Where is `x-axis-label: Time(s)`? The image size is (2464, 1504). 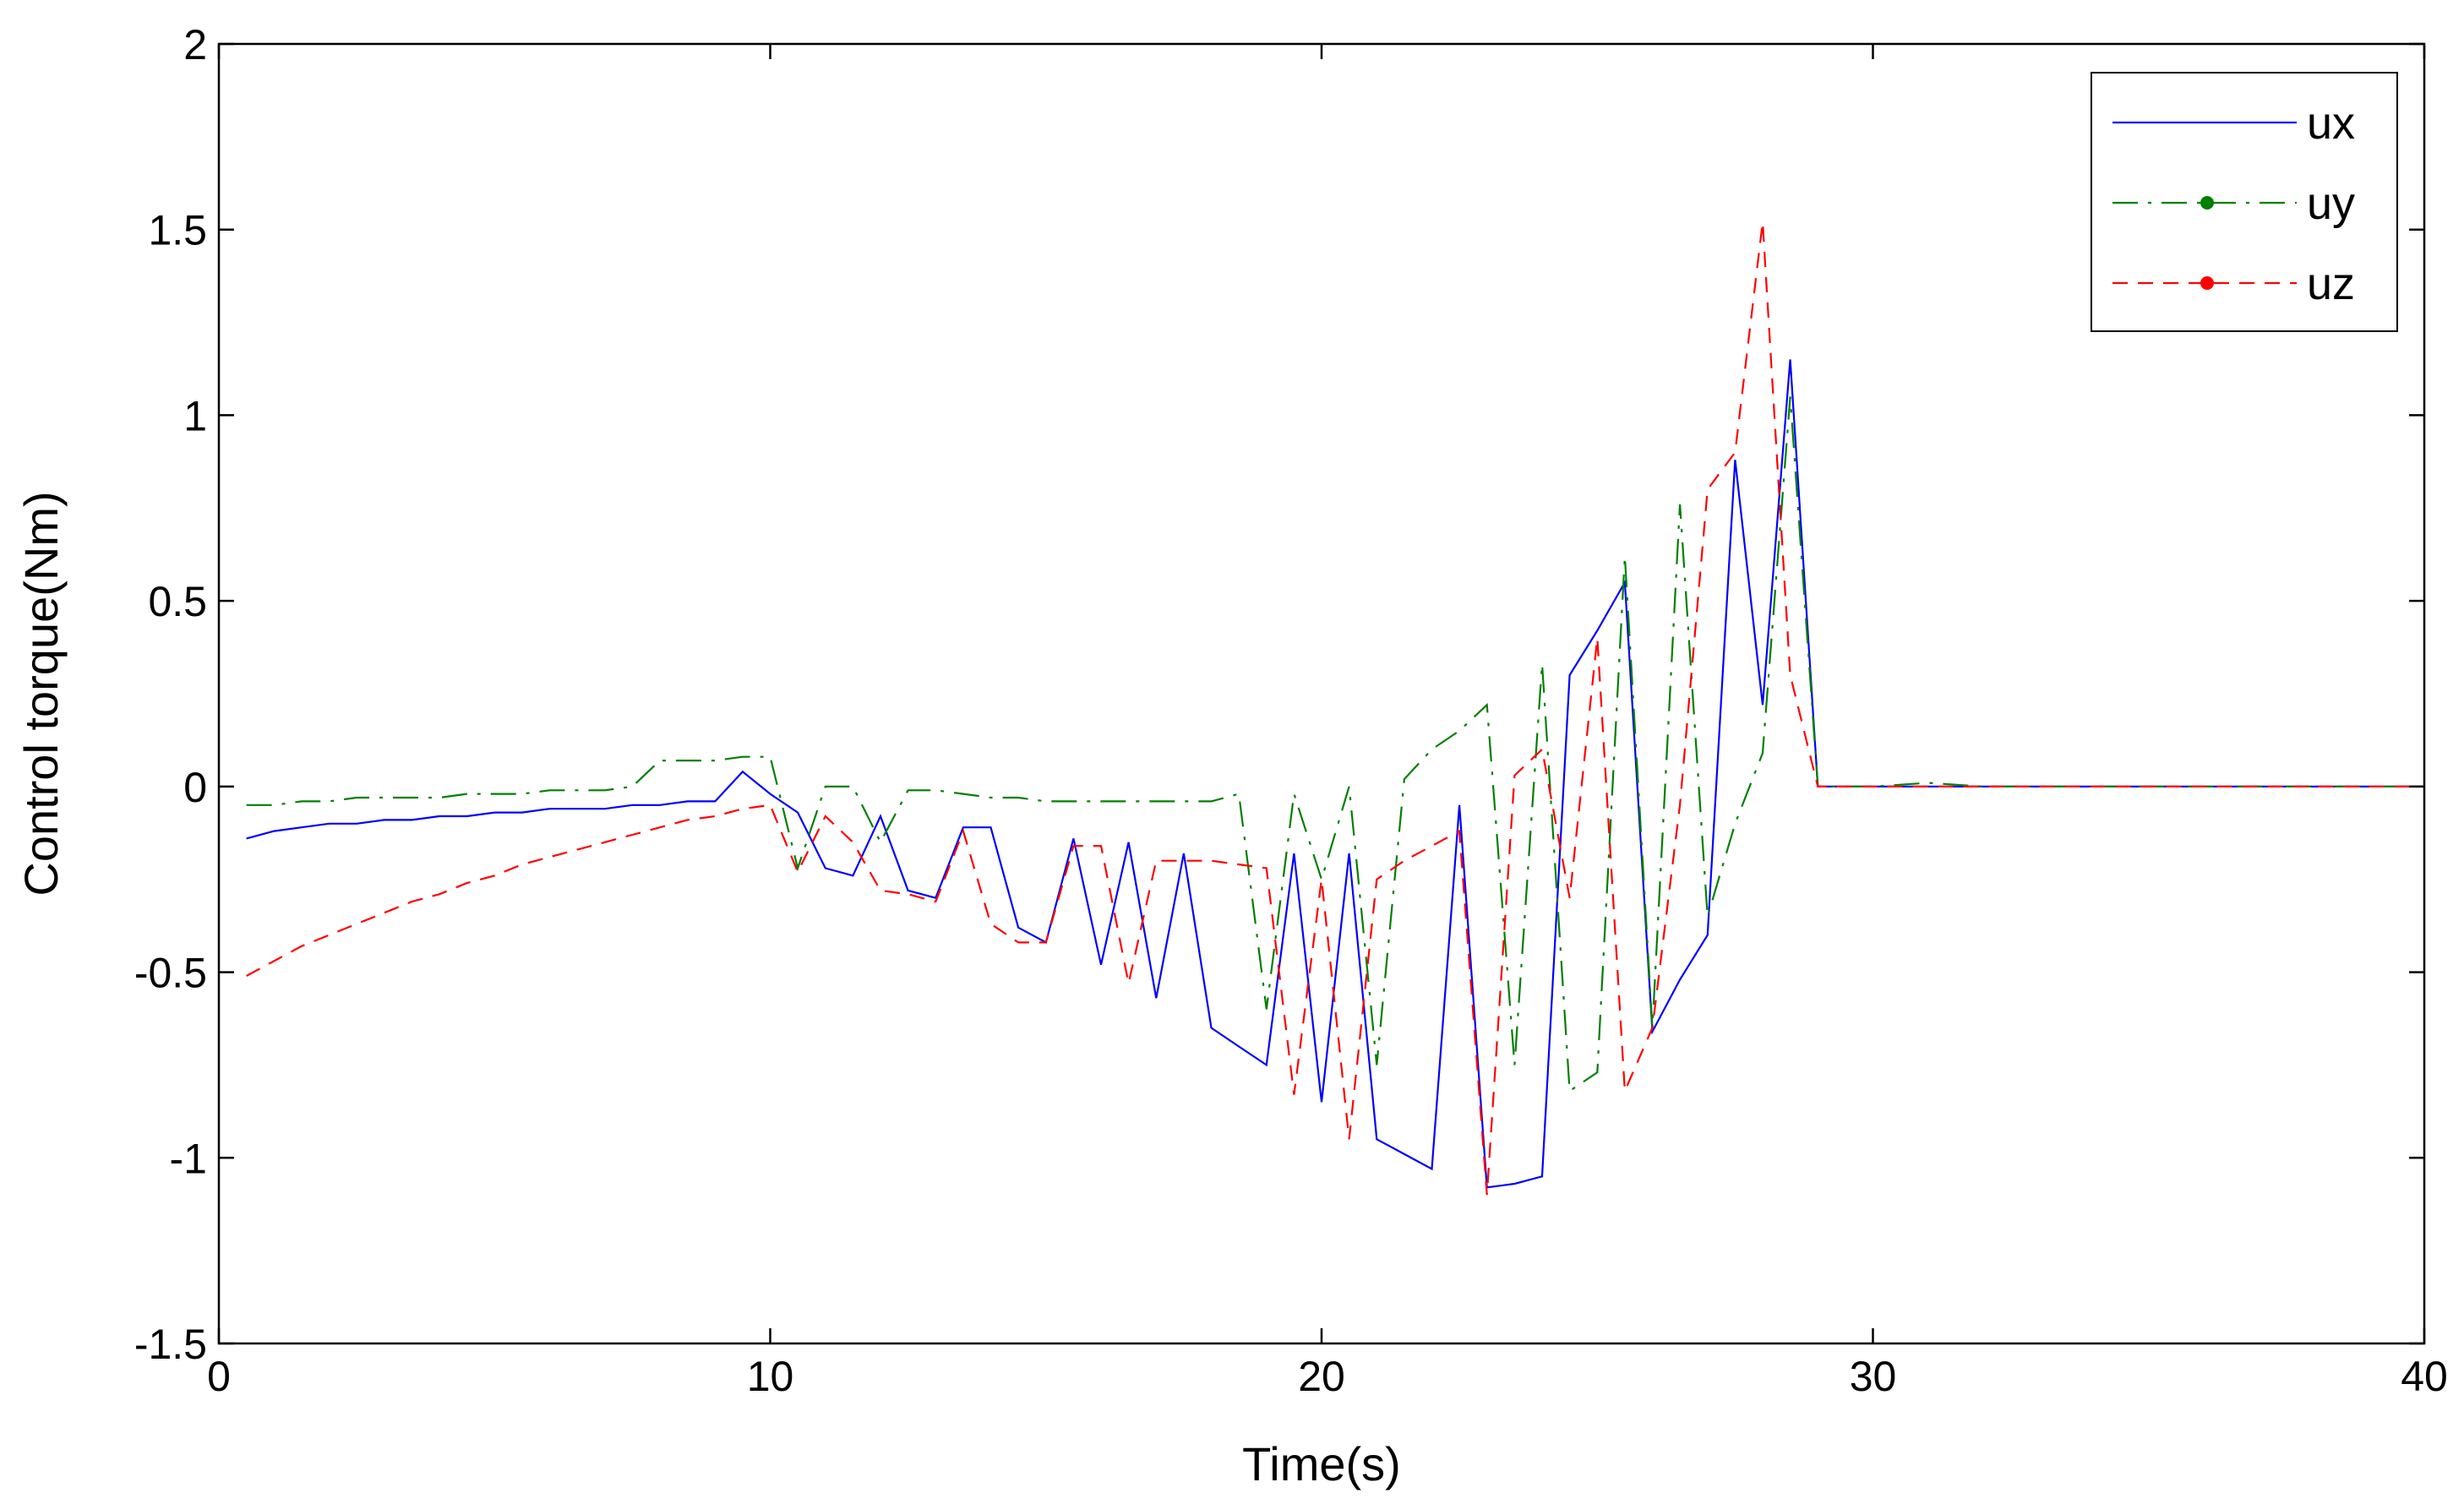 x-axis-label: Time(s) is located at coordinates (1322, 1464).